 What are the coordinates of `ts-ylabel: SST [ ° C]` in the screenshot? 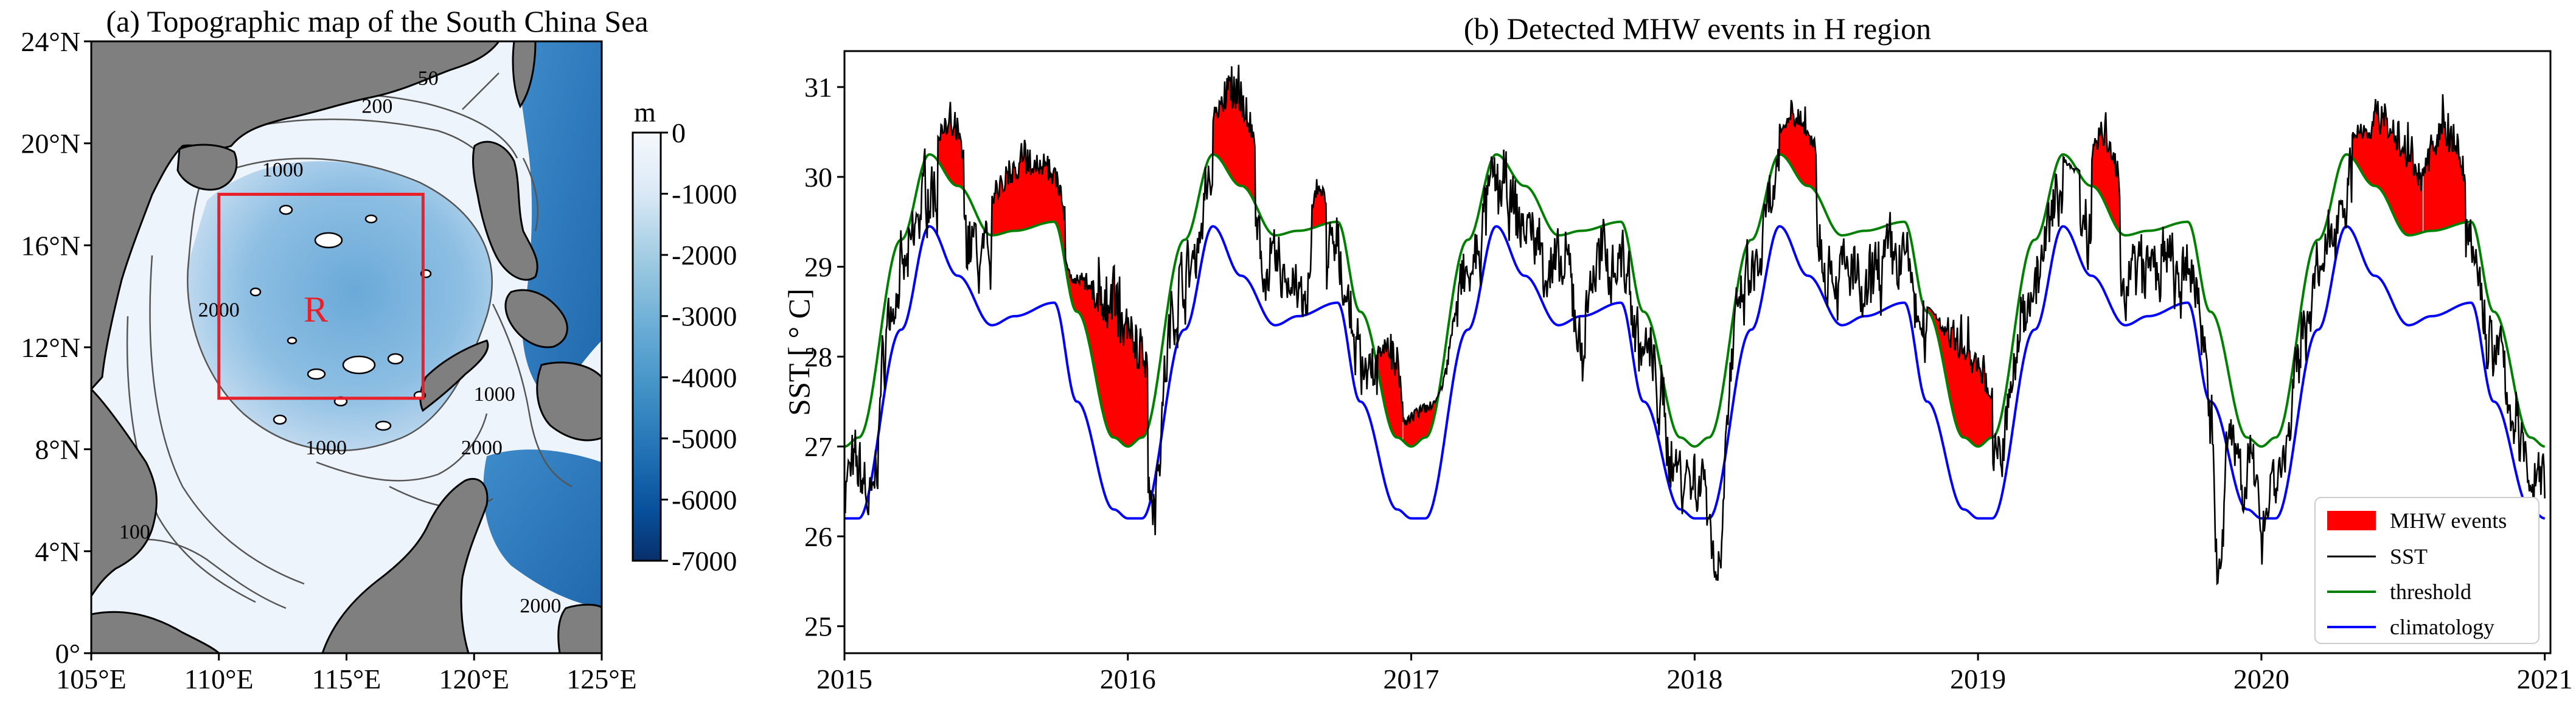 It's located at (799, 352).